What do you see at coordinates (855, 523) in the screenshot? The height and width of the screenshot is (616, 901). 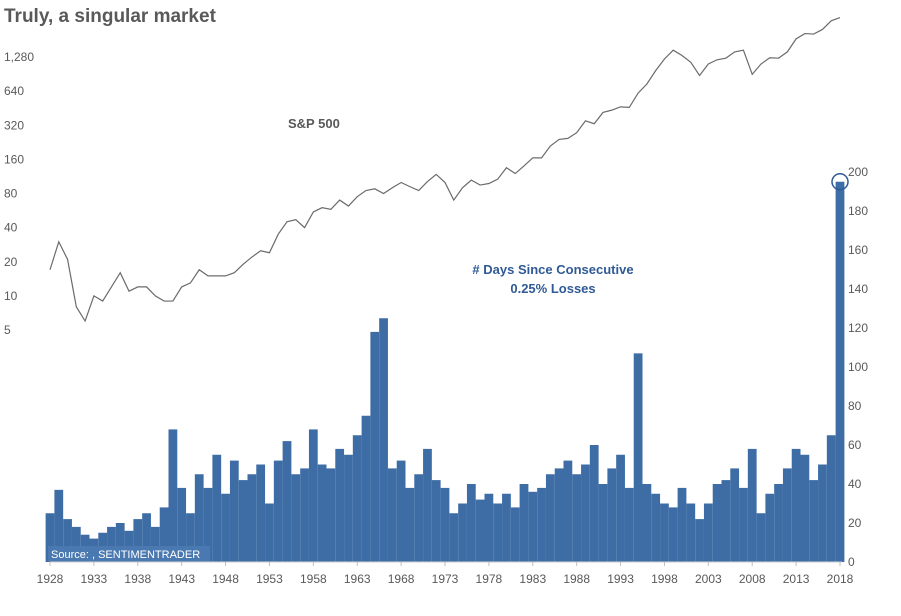 I see `right-tick-label: 20` at bounding box center [855, 523].